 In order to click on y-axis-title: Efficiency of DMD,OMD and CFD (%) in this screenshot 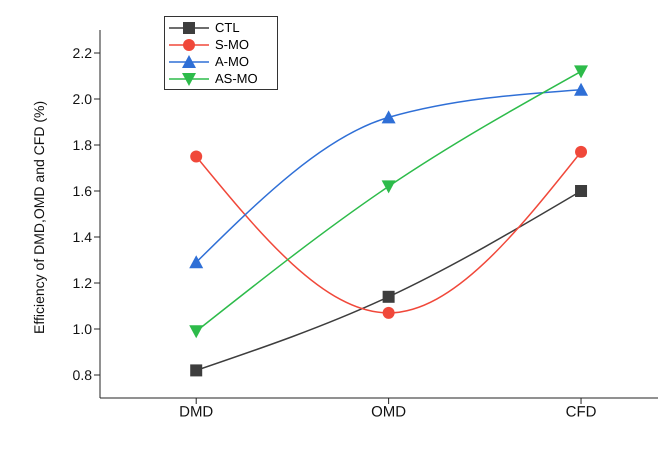, I will do `click(38, 217)`.